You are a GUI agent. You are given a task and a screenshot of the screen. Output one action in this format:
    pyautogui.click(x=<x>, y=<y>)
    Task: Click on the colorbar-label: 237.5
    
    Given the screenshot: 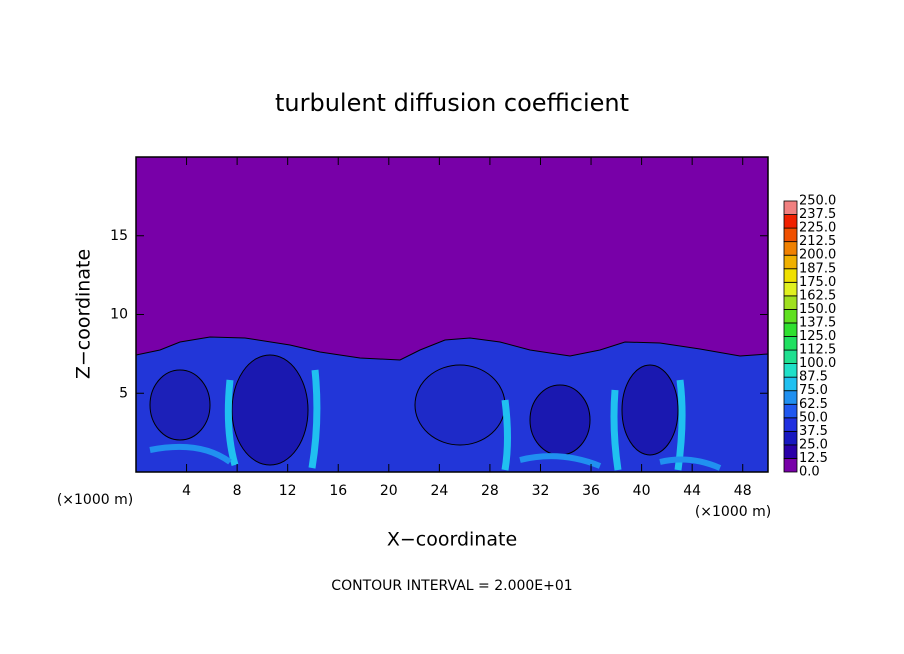 What is the action you would take?
    pyautogui.click(x=817, y=214)
    